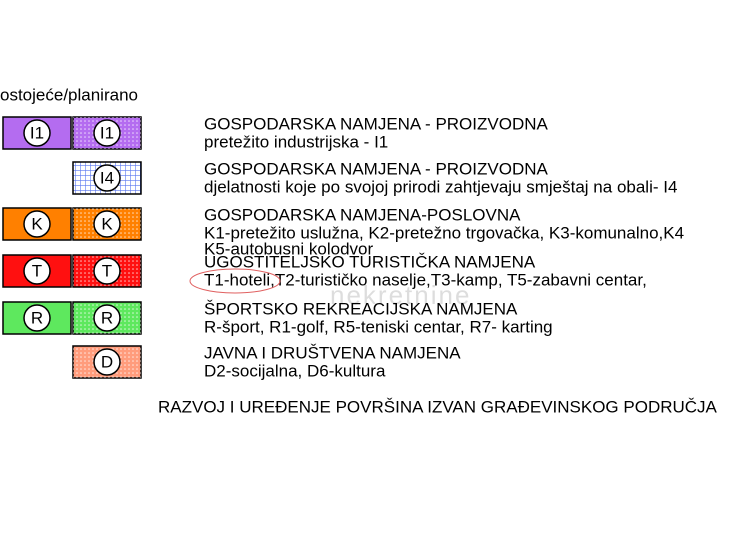 The width and height of the screenshot is (740, 550). I want to click on symbol-label: D, so click(107, 361).